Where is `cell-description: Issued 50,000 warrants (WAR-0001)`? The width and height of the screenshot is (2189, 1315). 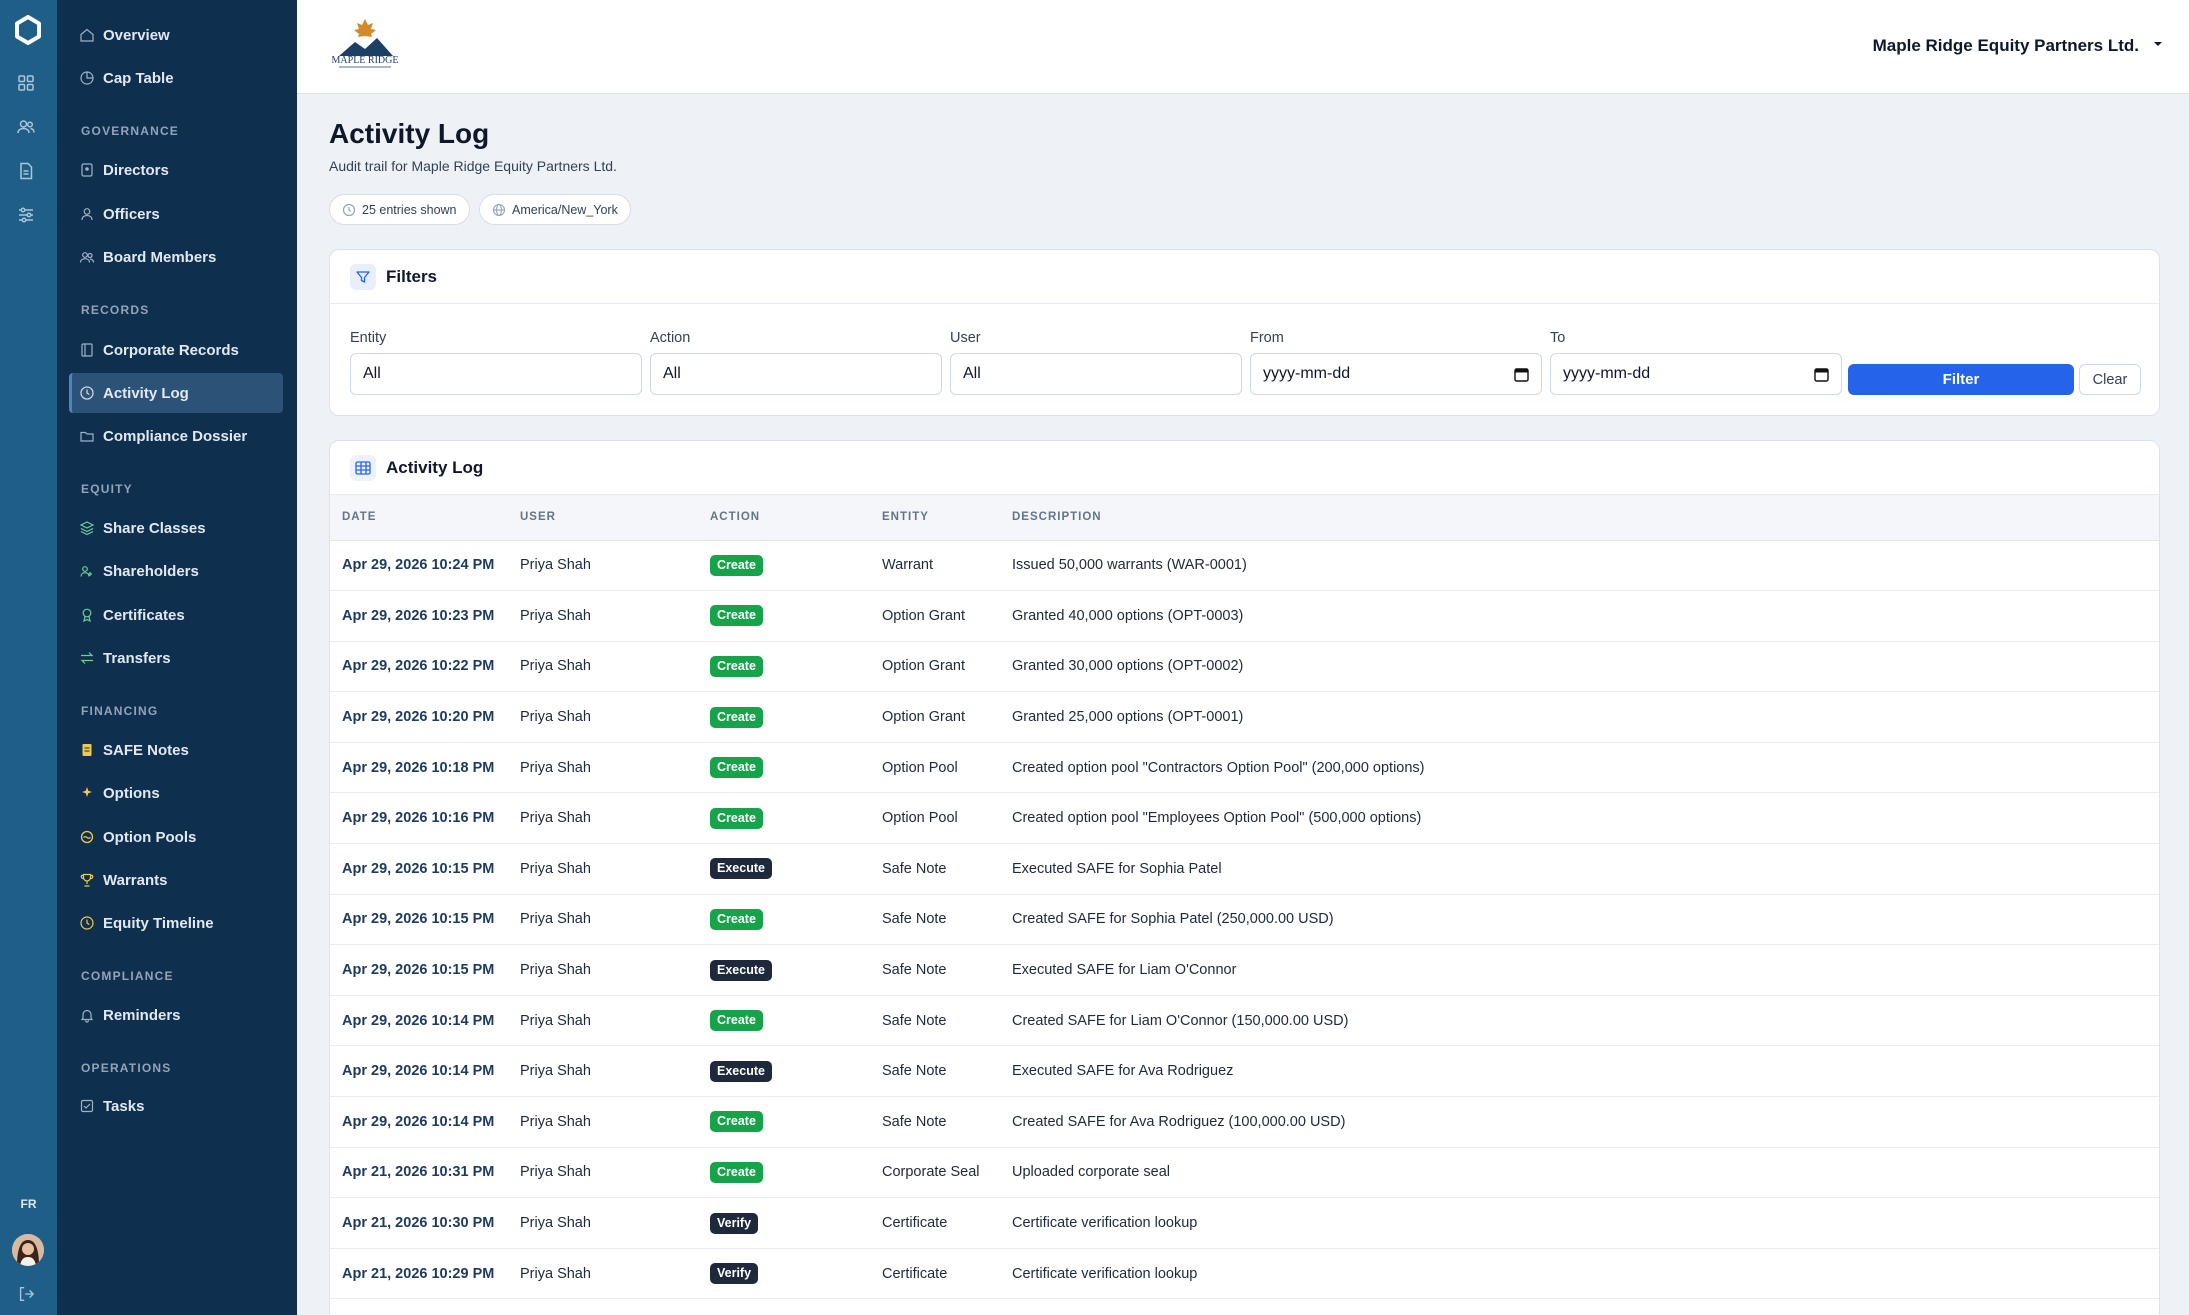 cell-description: Issued 50,000 warrants (WAR-0001) is located at coordinates (1129, 565).